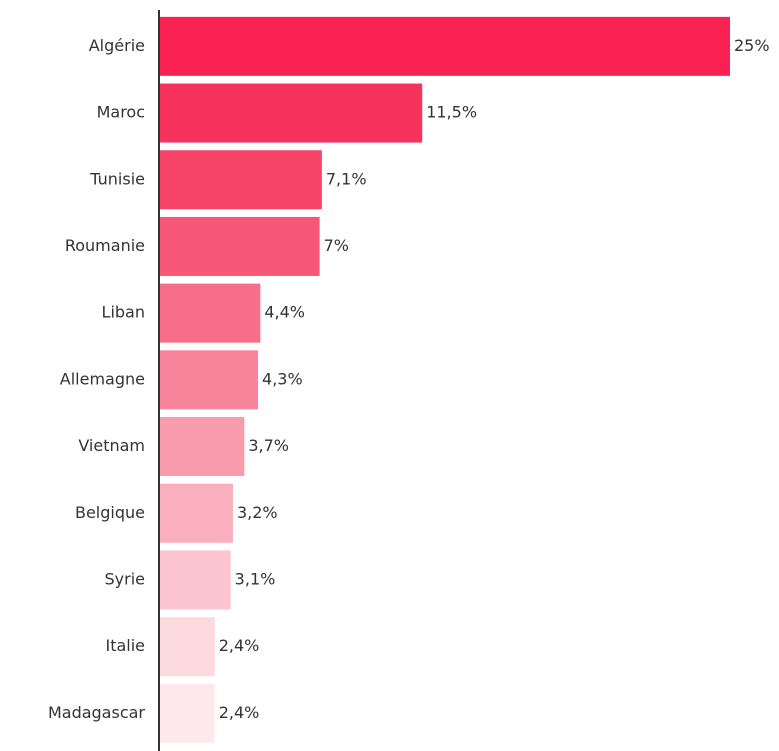  Describe the element at coordinates (111, 445) in the screenshot. I see `category-label: Vietnam` at that location.